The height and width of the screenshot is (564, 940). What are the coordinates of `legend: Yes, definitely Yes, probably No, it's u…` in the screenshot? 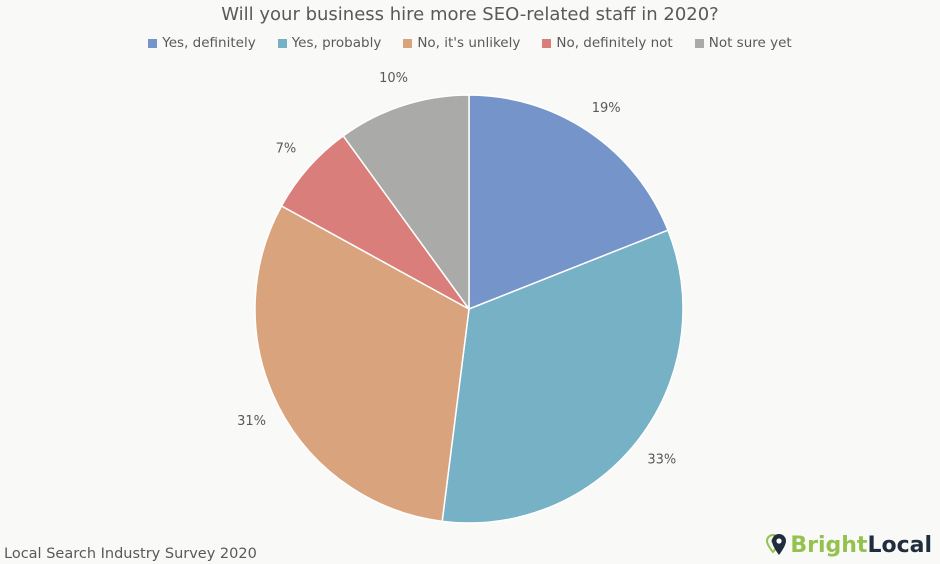 It's located at (470, 43).